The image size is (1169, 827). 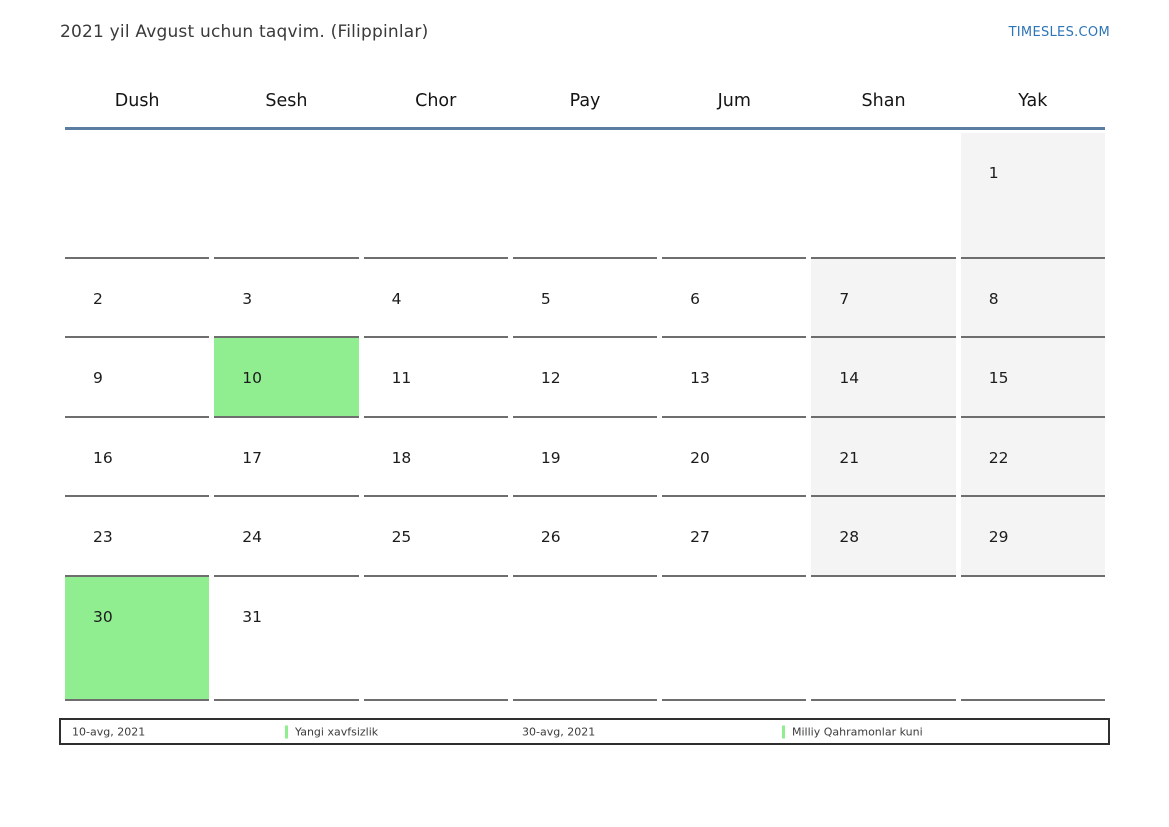 I want to click on day-number: 28, so click(x=849, y=537).